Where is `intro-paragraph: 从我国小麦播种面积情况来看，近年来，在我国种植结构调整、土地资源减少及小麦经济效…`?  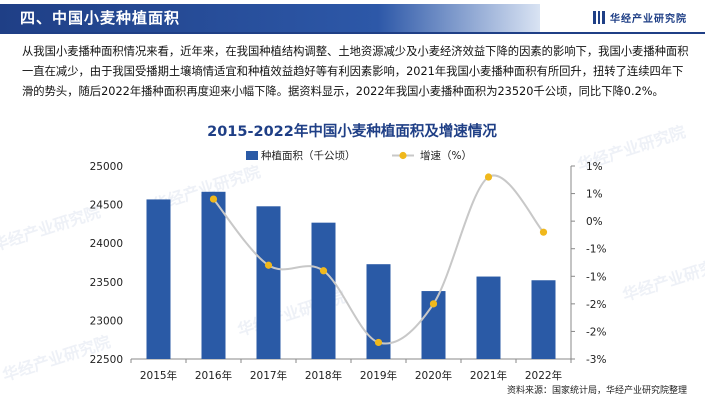 intro-paragraph: 从我国小麦播种面积情况来看，近年来，在我国种植结构调整、土地资源减少及小麦经济效… is located at coordinates (355, 71).